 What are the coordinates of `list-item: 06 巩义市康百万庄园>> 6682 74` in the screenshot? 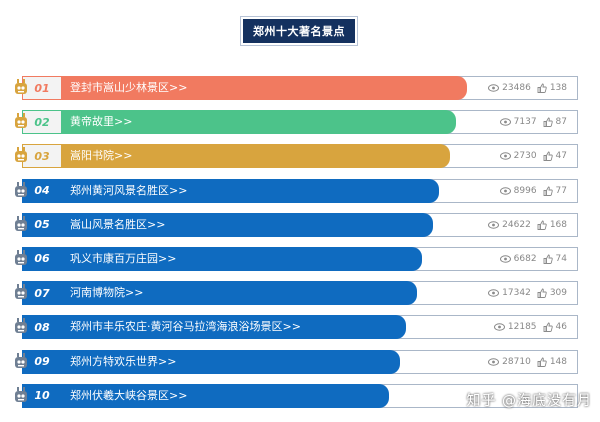 It's located at (296, 258).